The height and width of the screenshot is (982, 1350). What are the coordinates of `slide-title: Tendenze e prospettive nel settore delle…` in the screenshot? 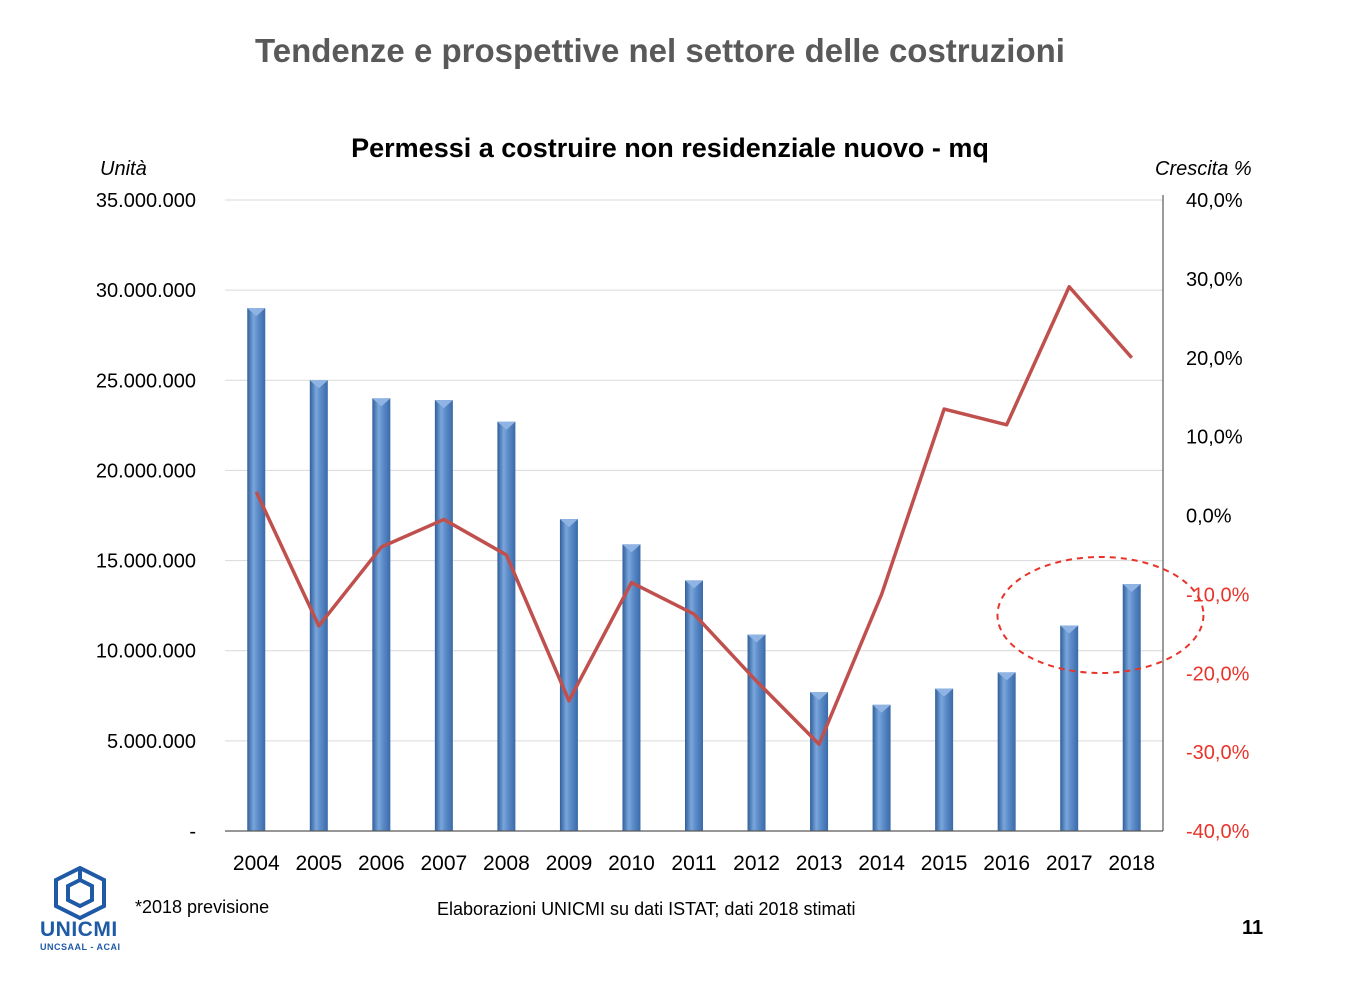 It's located at (660, 50).